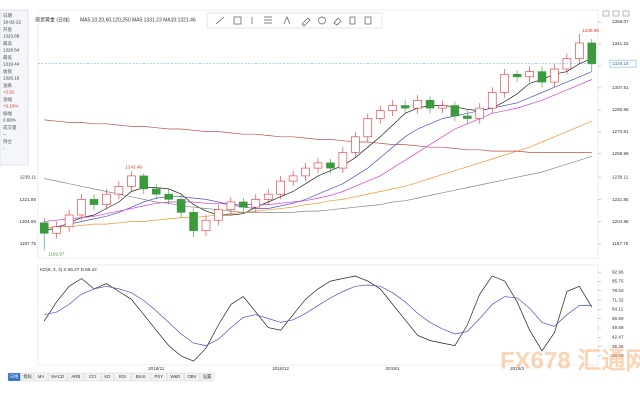 The width and height of the screenshot is (640, 400). I want to click on icon-a, so click(606, 13).